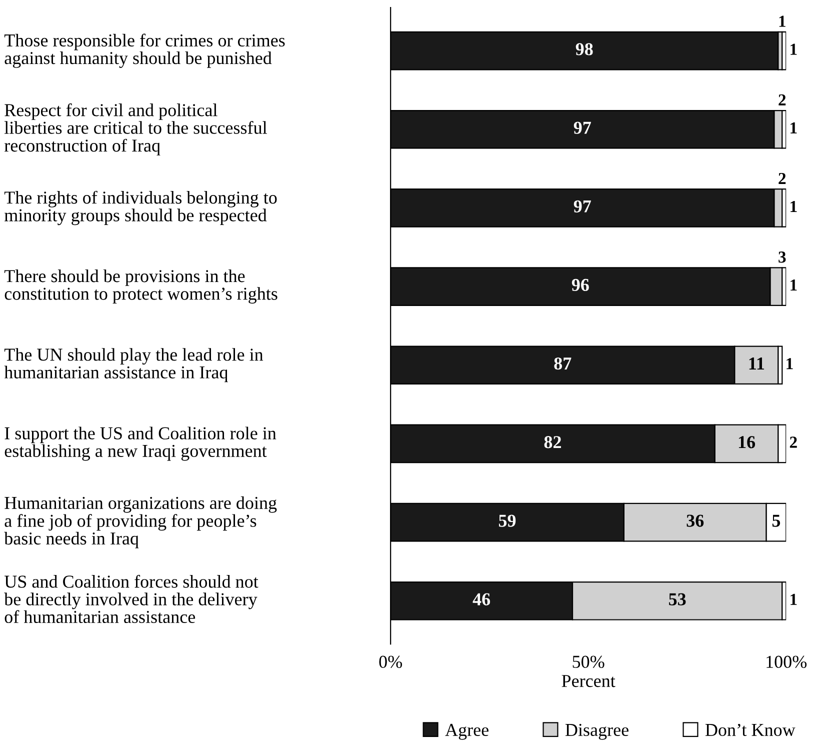  Describe the element at coordinates (750, 730) in the screenshot. I see `legend-label: Don’t Know` at that location.